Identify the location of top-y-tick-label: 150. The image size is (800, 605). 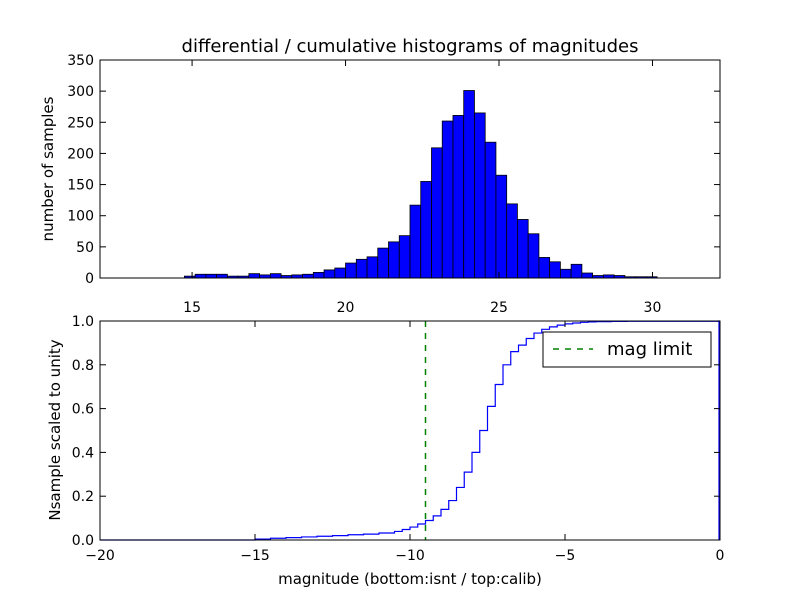
(80, 186).